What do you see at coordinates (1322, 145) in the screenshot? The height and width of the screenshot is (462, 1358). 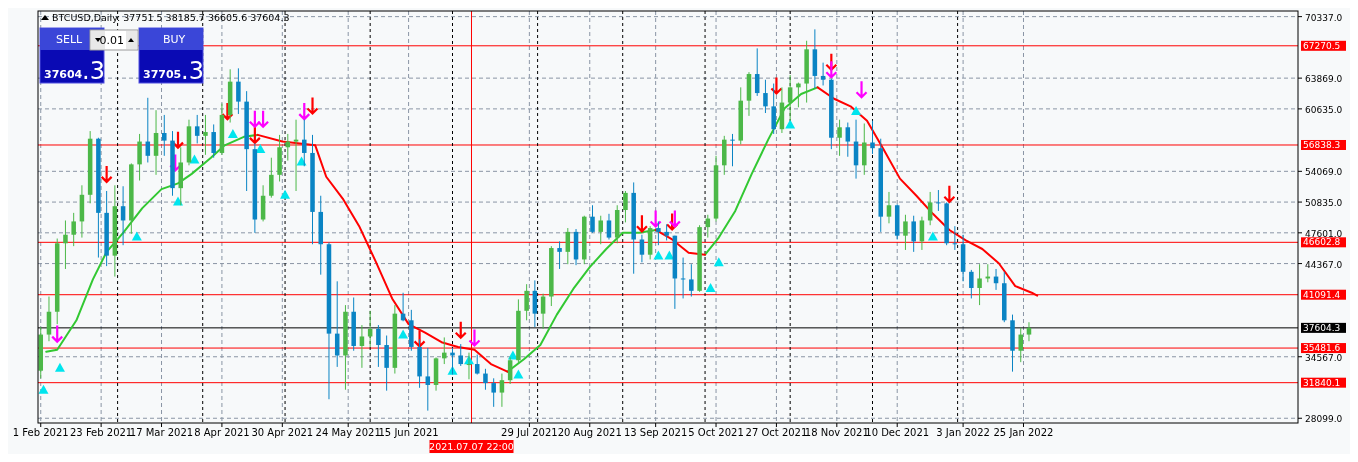 I see `ref-line-label: 56838.3` at bounding box center [1322, 145].